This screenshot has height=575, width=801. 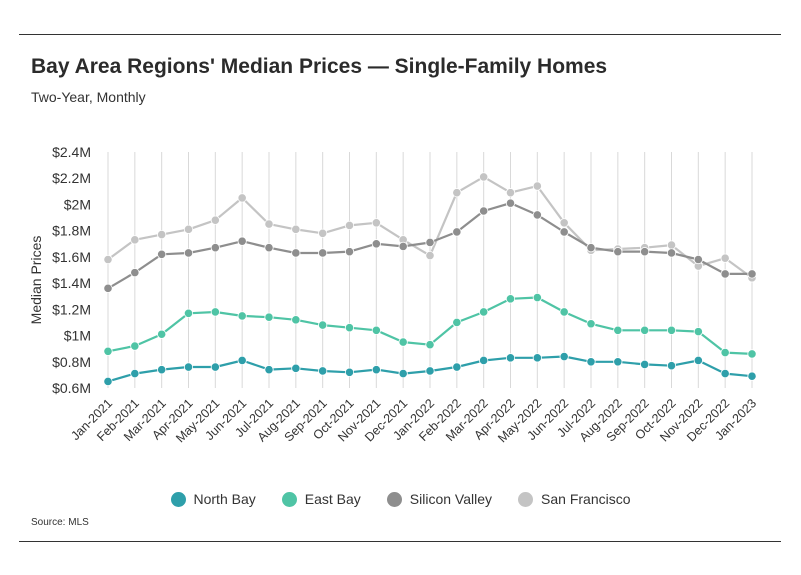 What do you see at coordinates (400, 34) in the screenshot?
I see `top-rule` at bounding box center [400, 34].